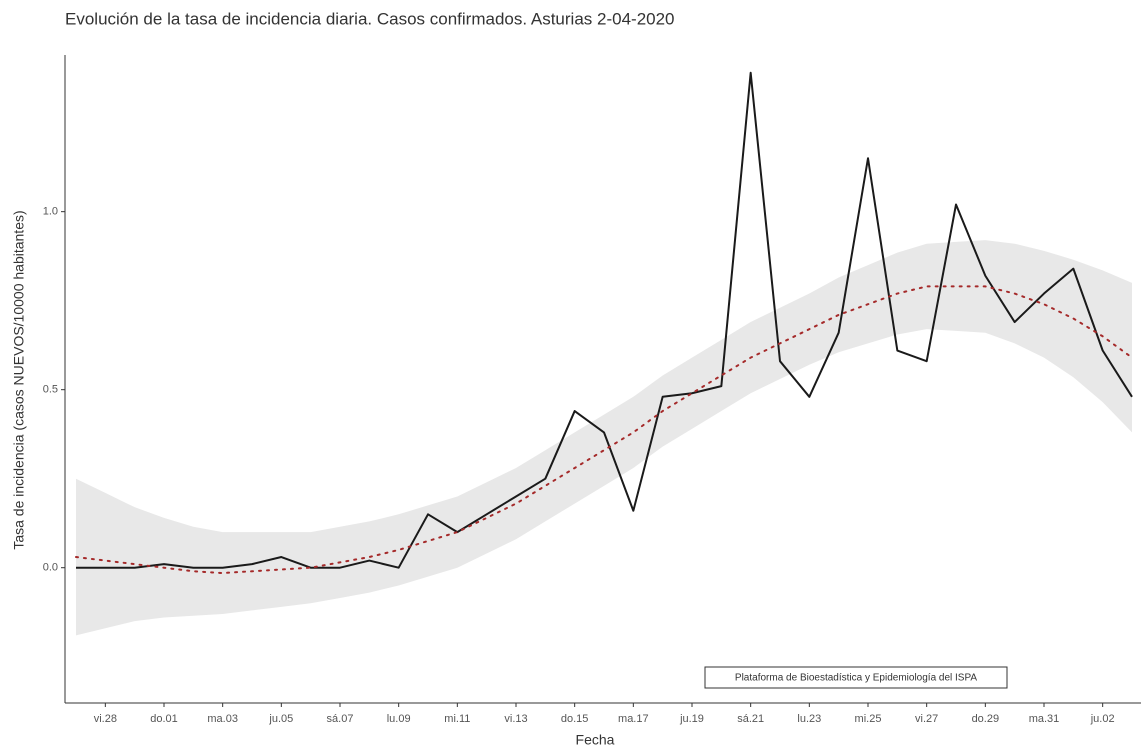 This screenshot has width=1141, height=749. I want to click on x-tick-label: sá.07, so click(340, 719).